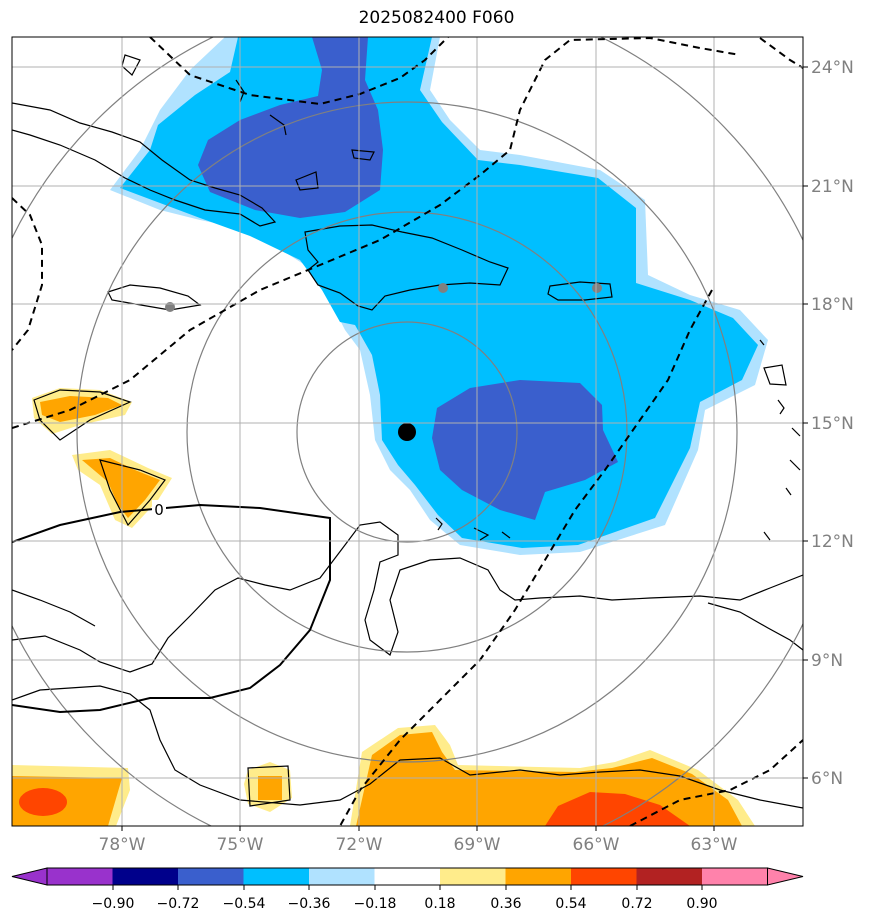 This screenshot has width=873, height=924. What do you see at coordinates (244, 904) in the screenshot?
I see `colorbar-tick-label: −0.54` at bounding box center [244, 904].